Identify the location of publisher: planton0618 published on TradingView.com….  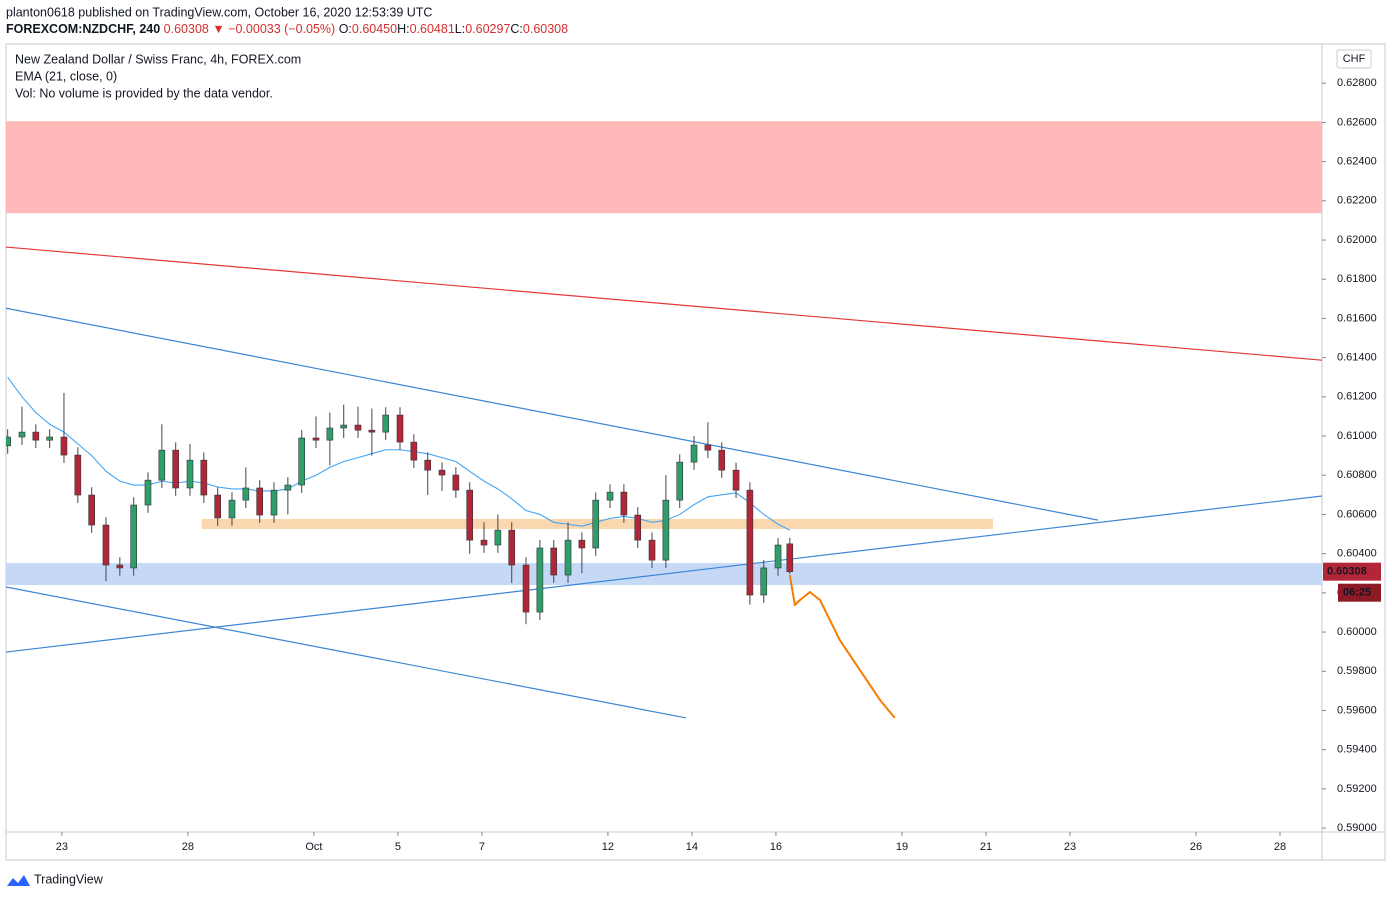
(219, 12).